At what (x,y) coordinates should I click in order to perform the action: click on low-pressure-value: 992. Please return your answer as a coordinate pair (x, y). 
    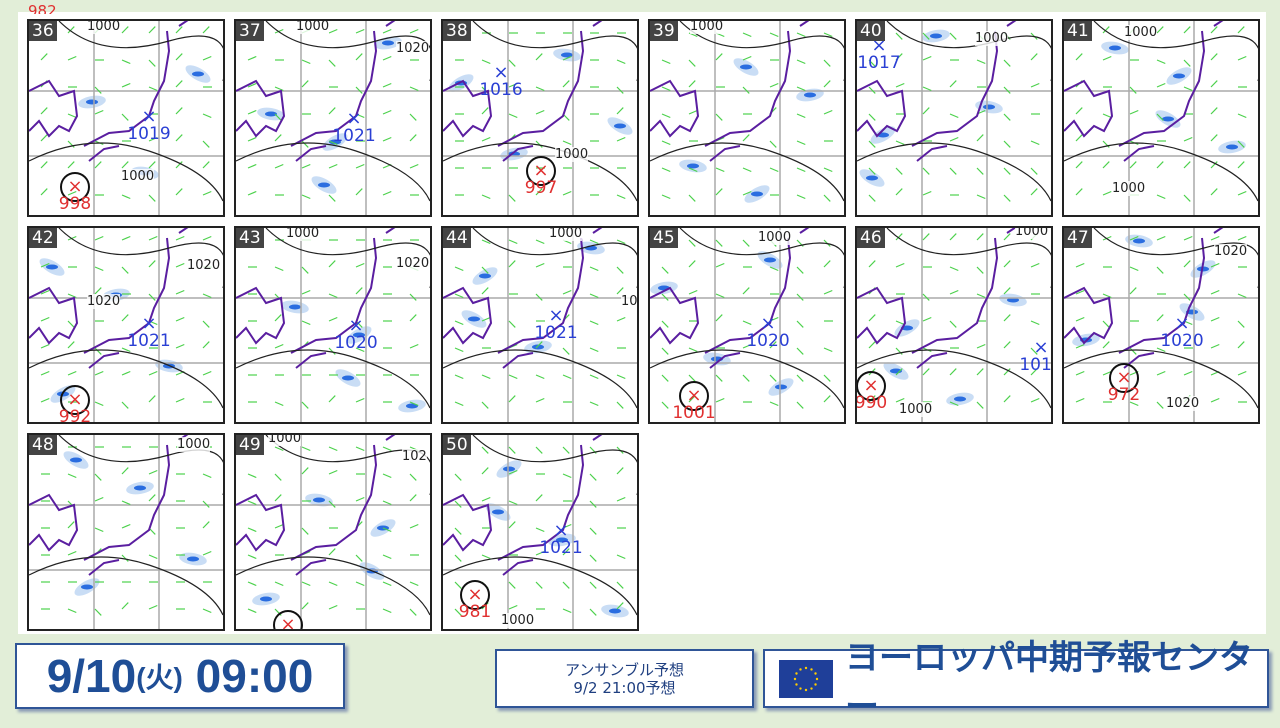
    Looking at the image, I should click on (75, 415).